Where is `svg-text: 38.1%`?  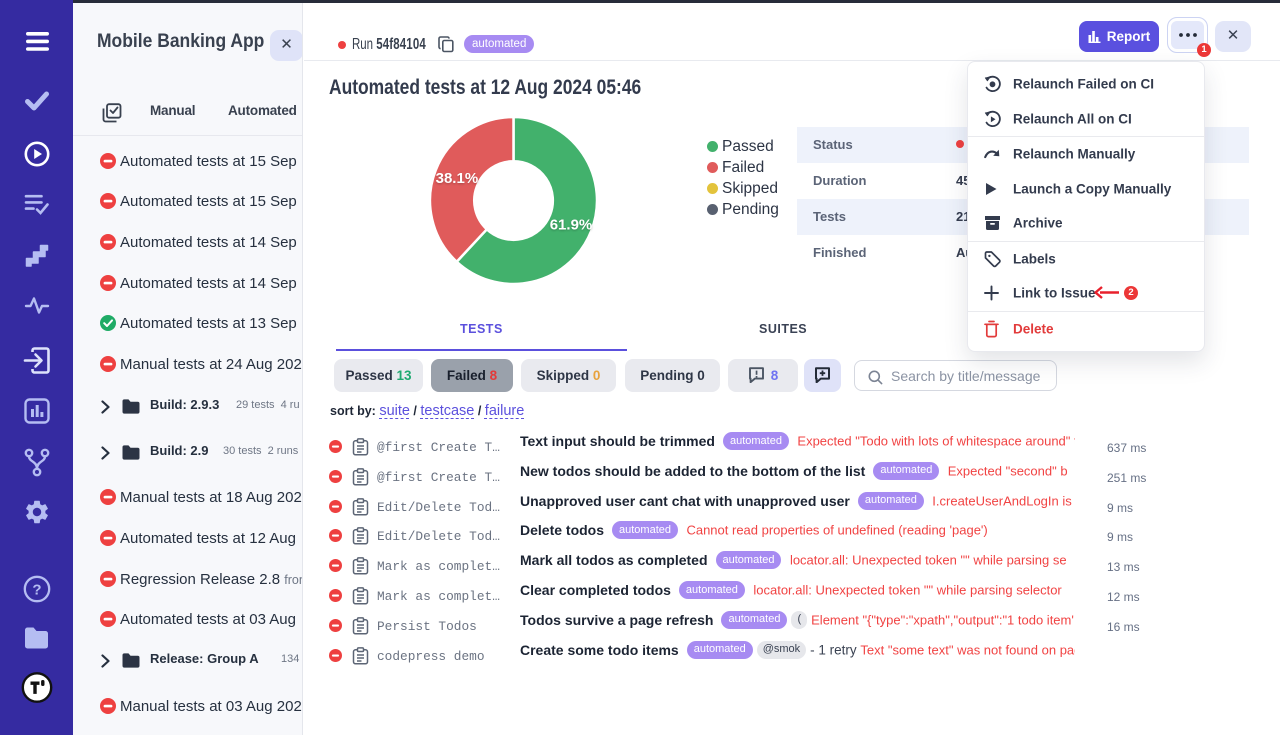 svg-text: 38.1% is located at coordinates (457, 178).